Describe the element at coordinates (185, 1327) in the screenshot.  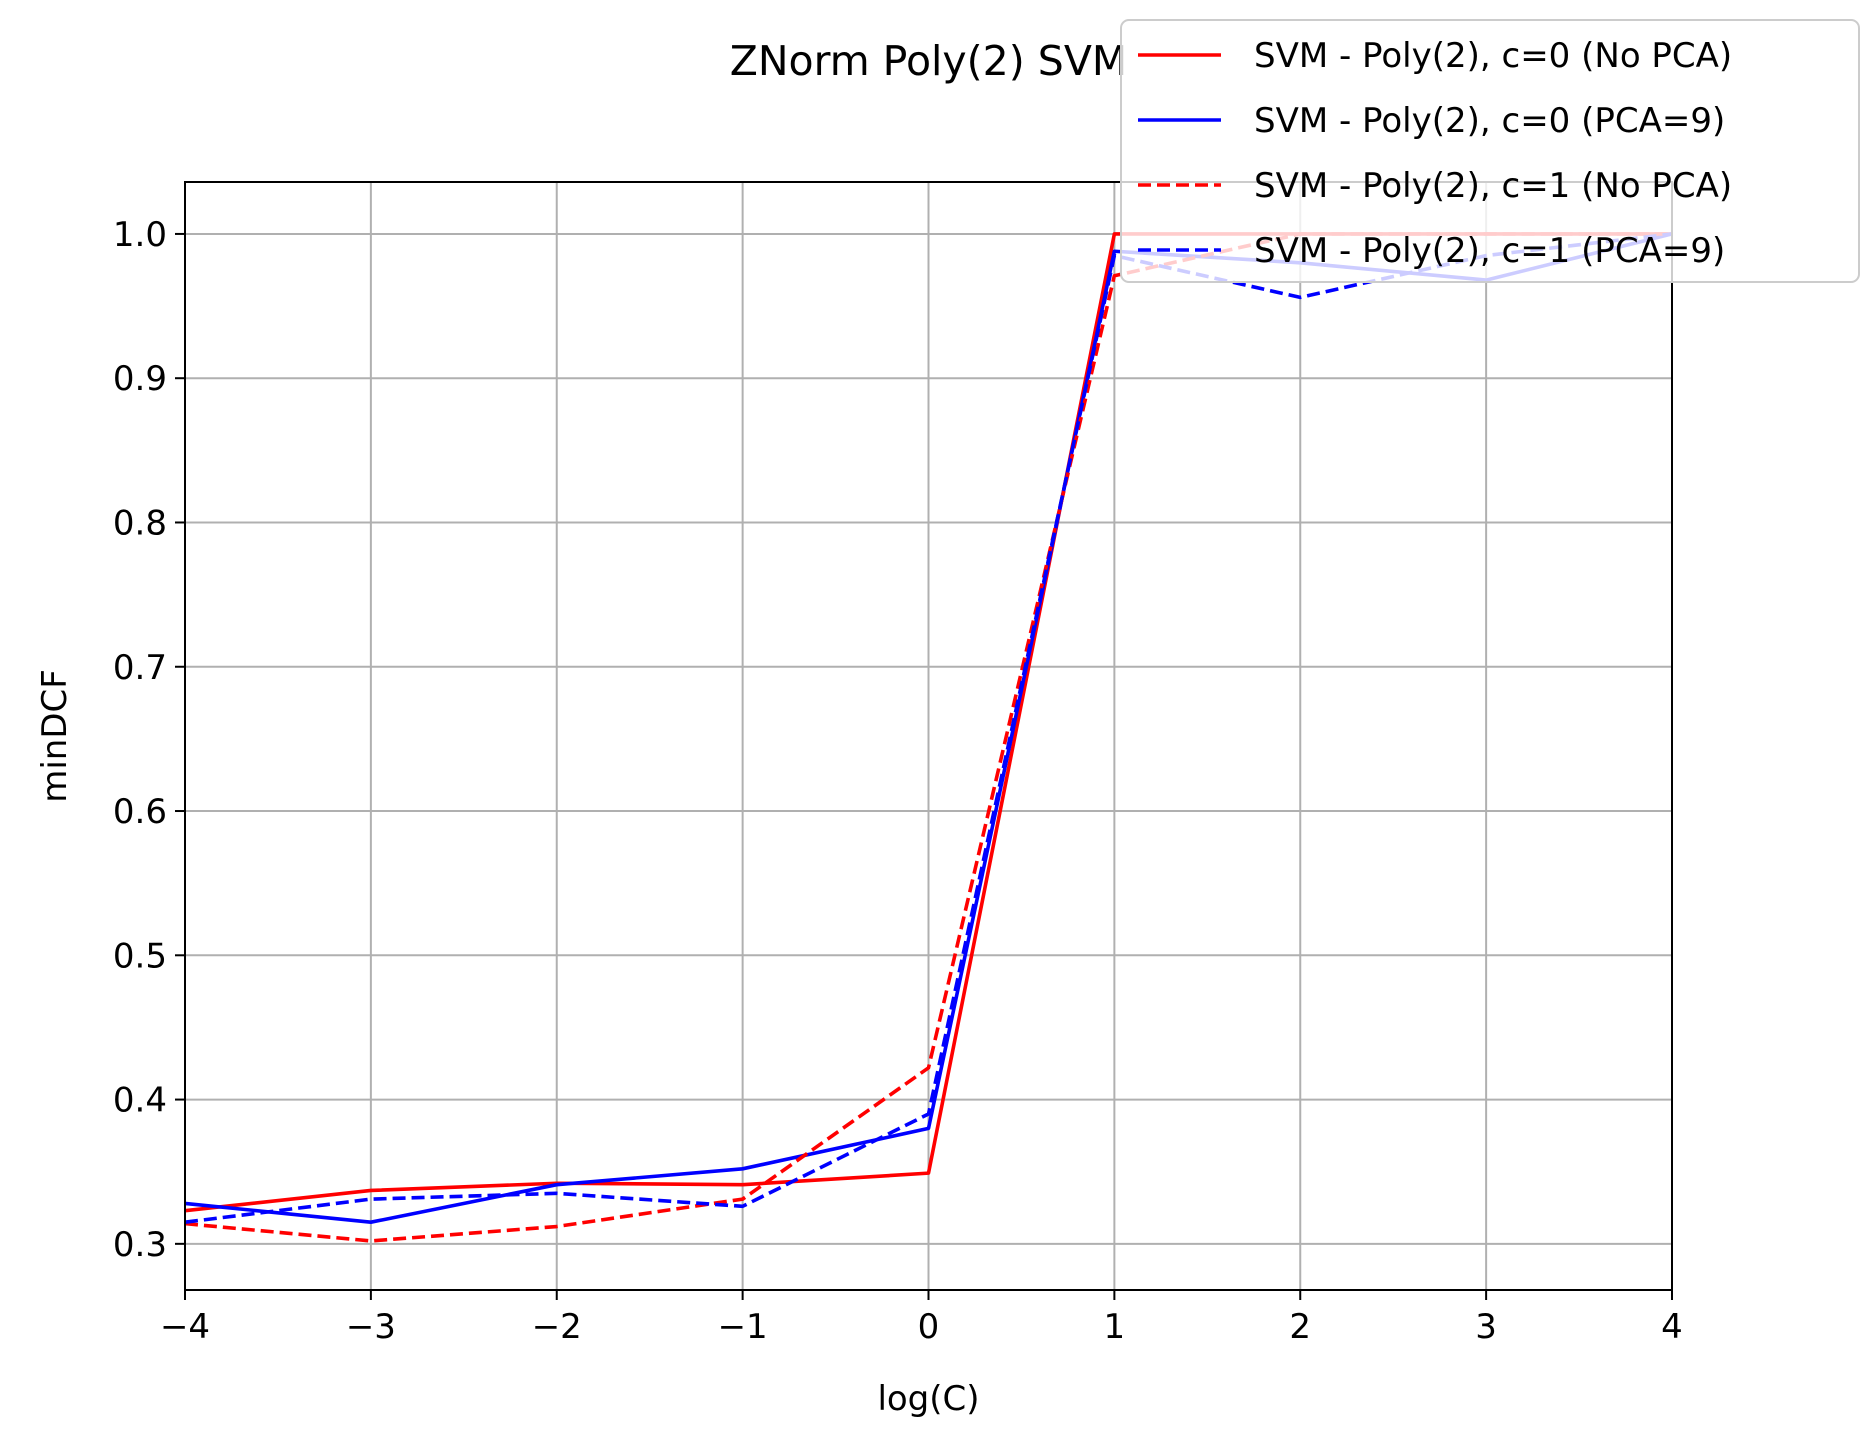
I see `x-tick-label: −4` at that location.